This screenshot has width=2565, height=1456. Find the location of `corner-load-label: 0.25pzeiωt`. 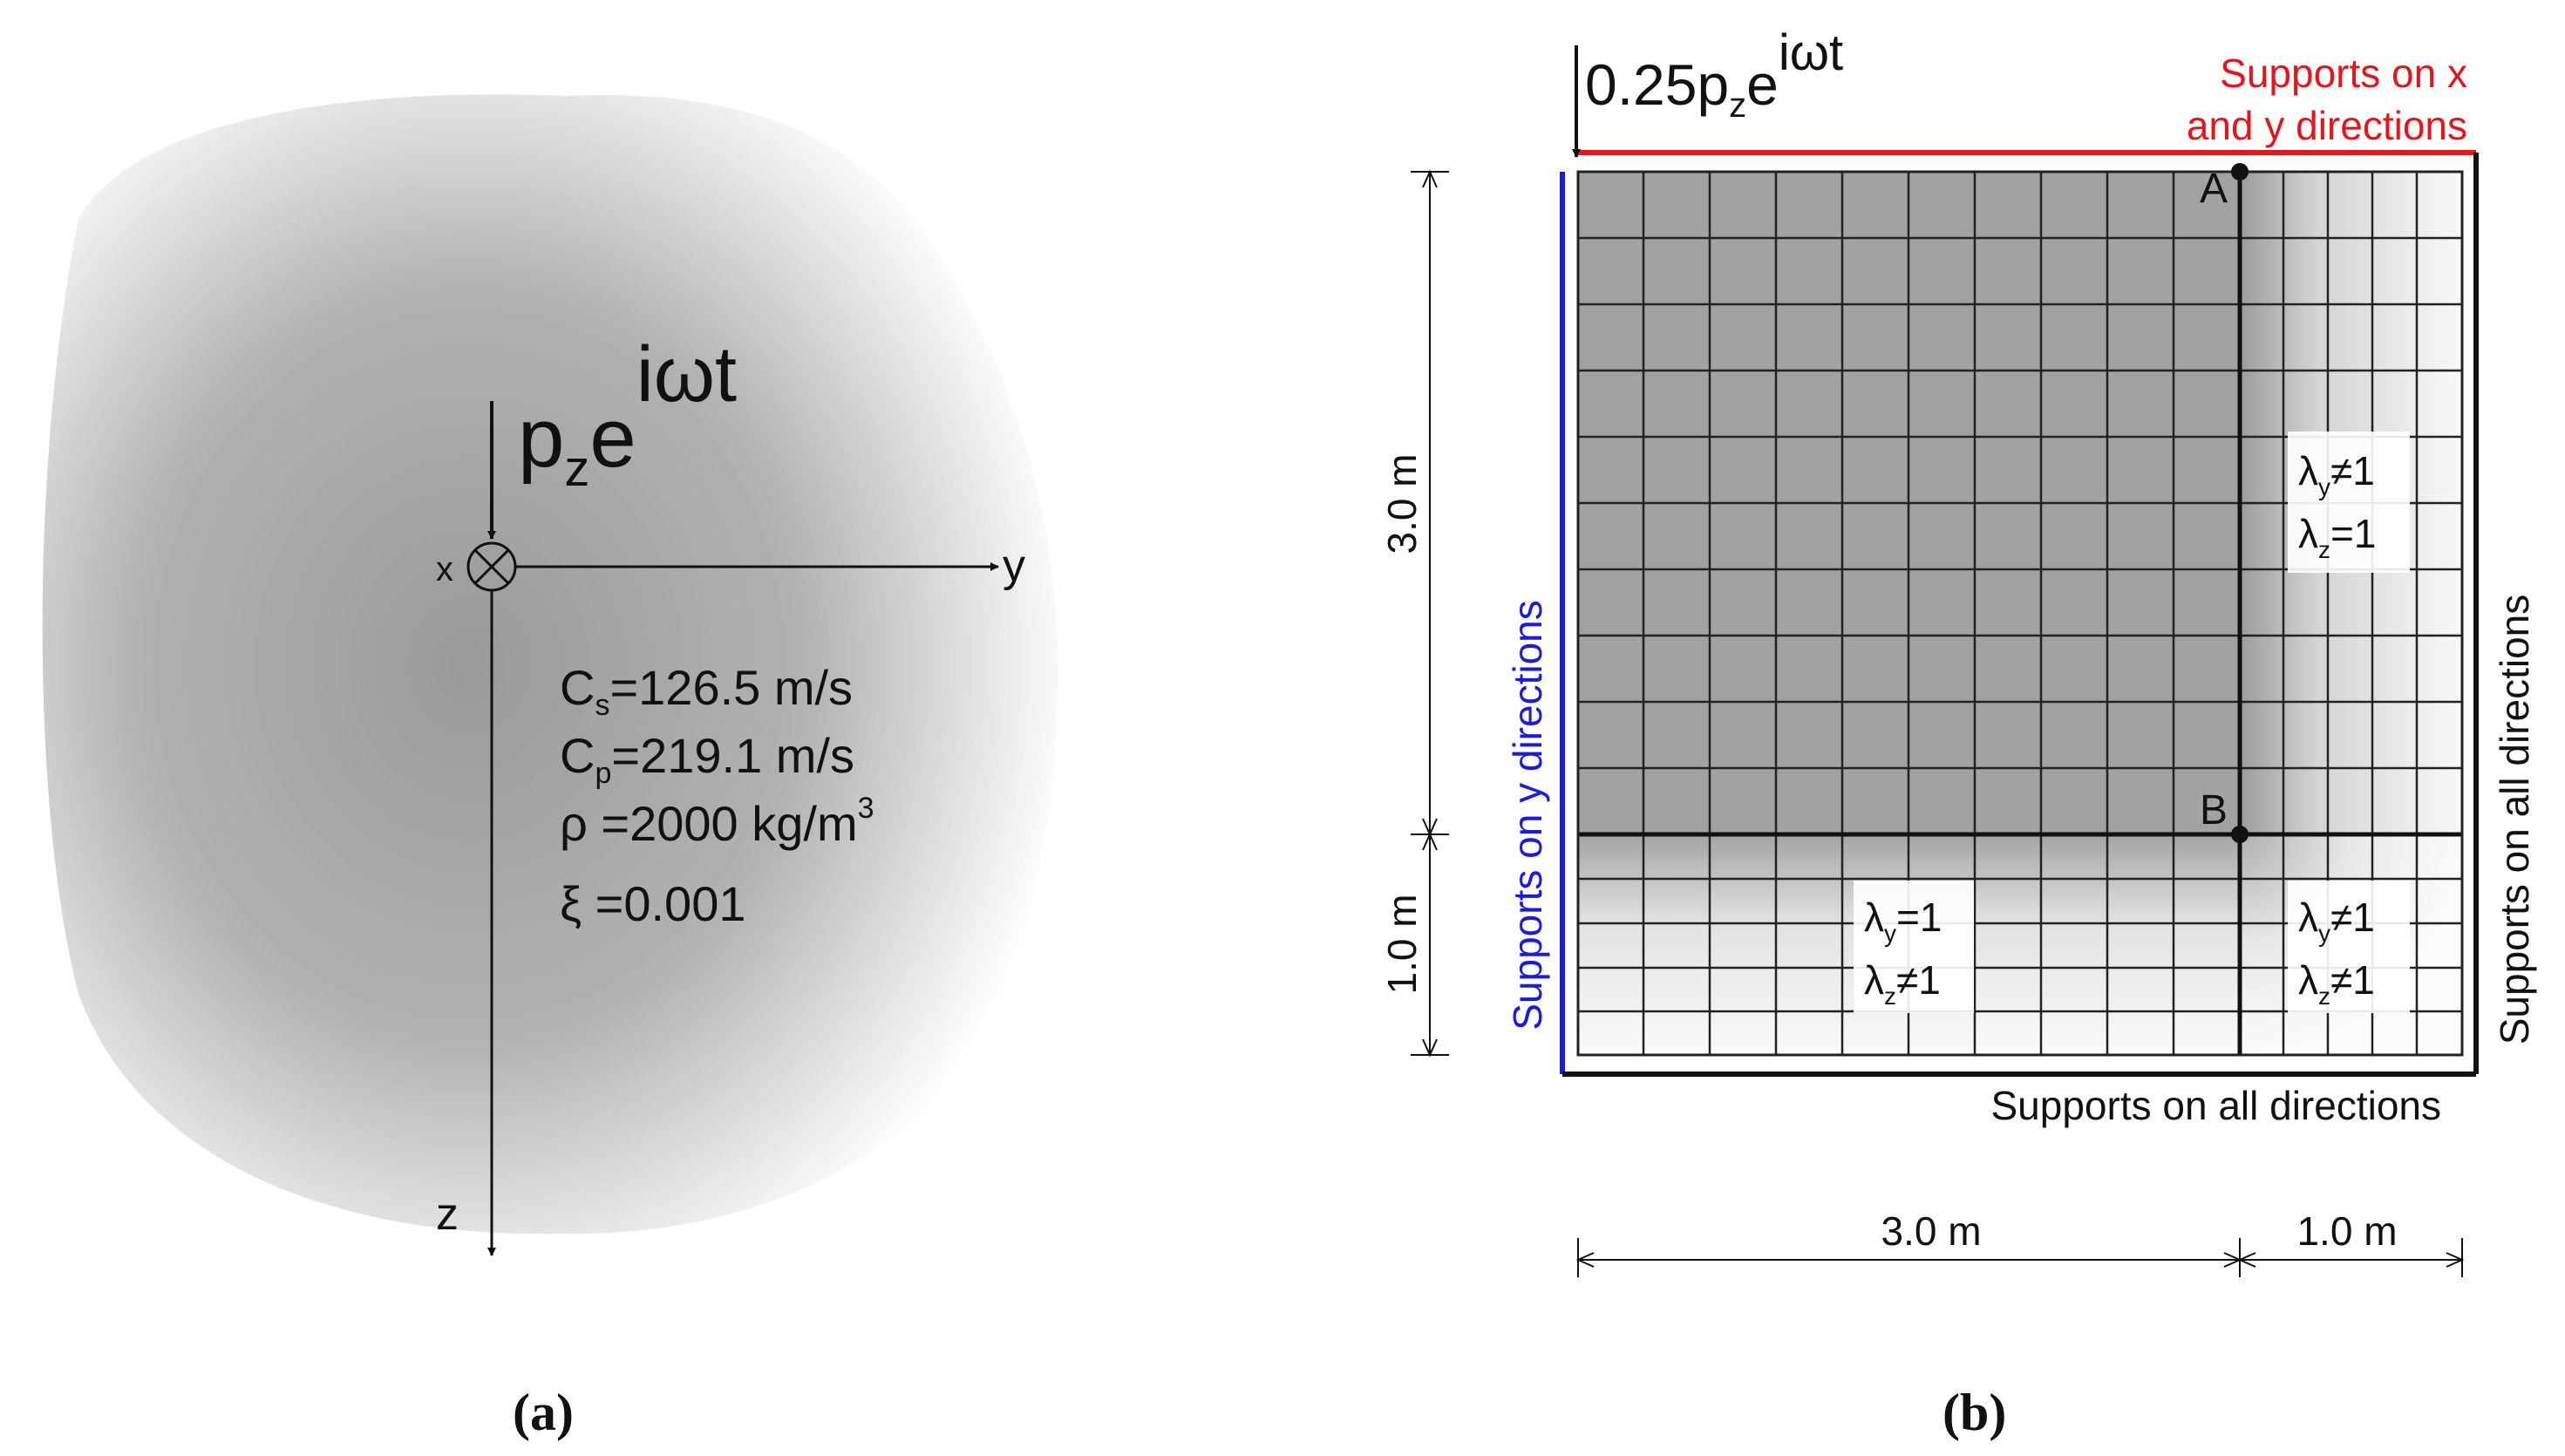

corner-load-label: 0.25pzeiωt is located at coordinates (1714, 74).